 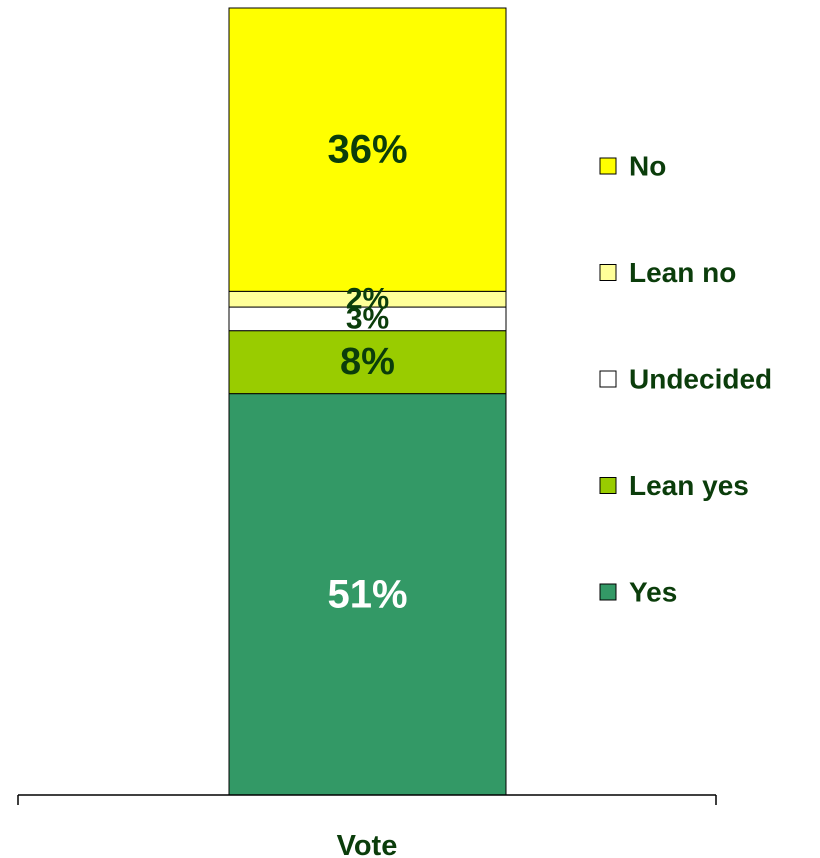 I want to click on bar-segment-no, so click(x=367, y=149).